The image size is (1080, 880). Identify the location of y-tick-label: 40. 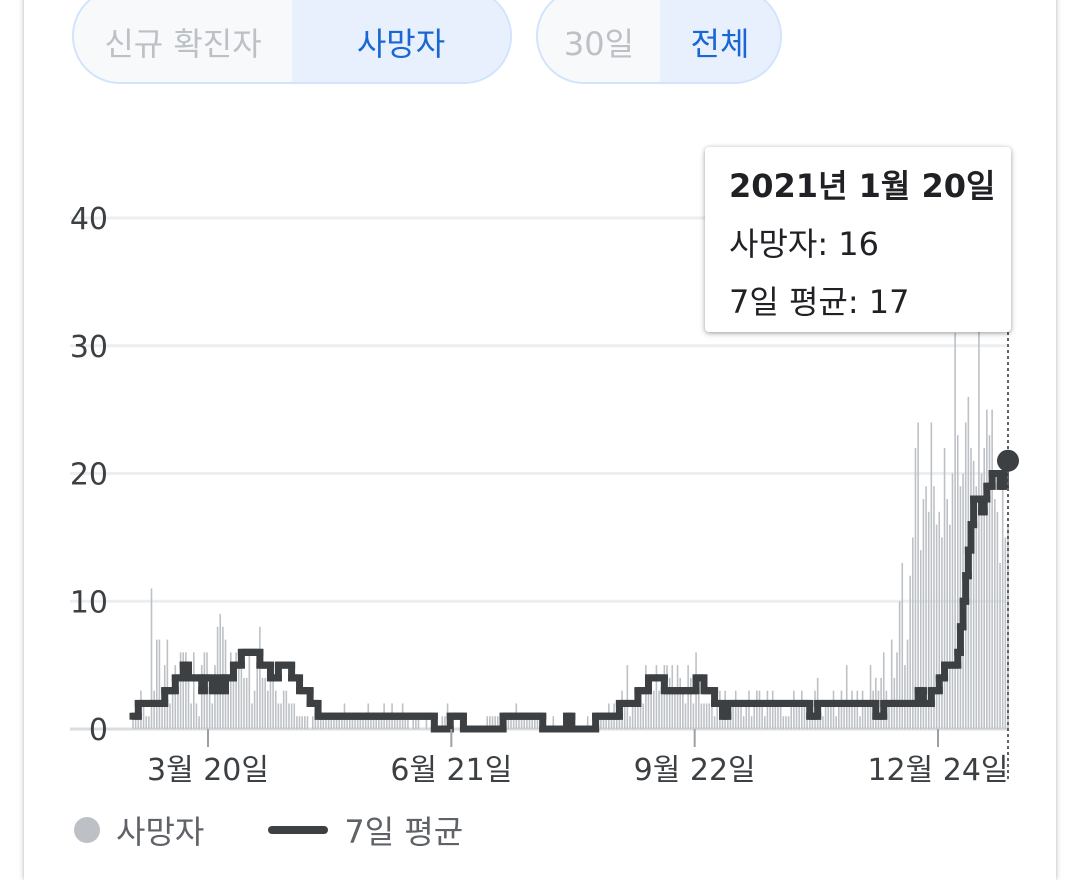
(89, 219).